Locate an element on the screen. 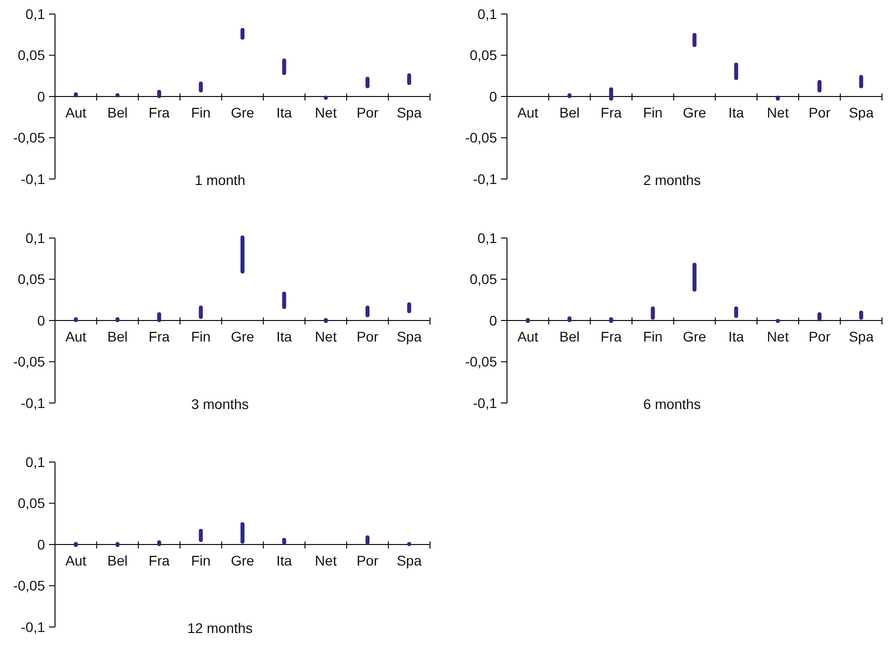 The height and width of the screenshot is (647, 893). text: 12 months is located at coordinates (220, 628).